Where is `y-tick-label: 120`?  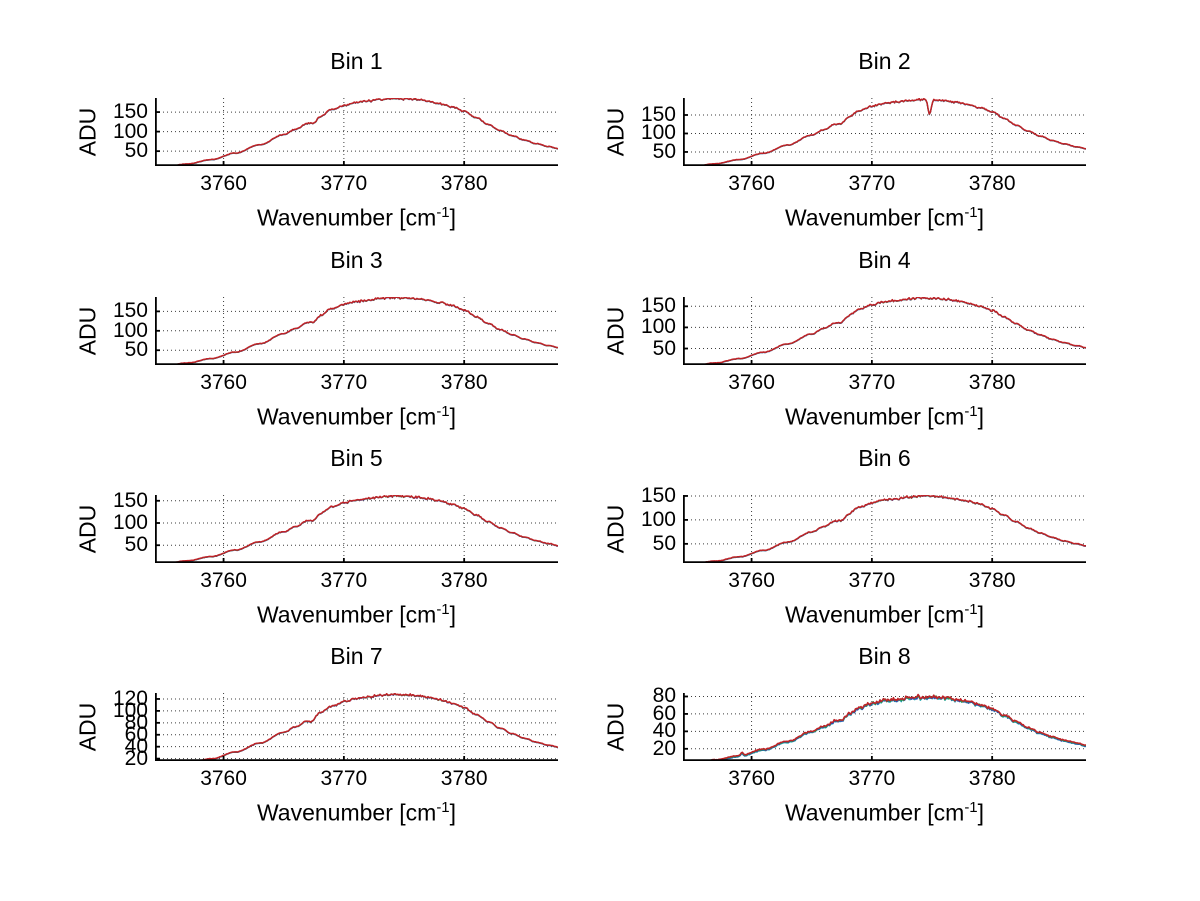
y-tick-label: 120 is located at coordinates (130, 698).